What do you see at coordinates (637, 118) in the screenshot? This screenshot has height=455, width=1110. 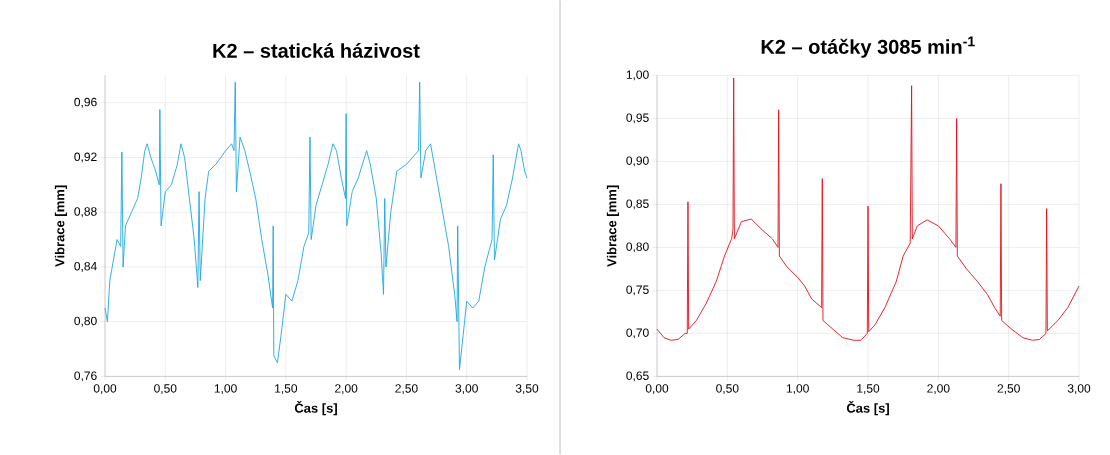 I see `y-tick-label: 0,95` at bounding box center [637, 118].